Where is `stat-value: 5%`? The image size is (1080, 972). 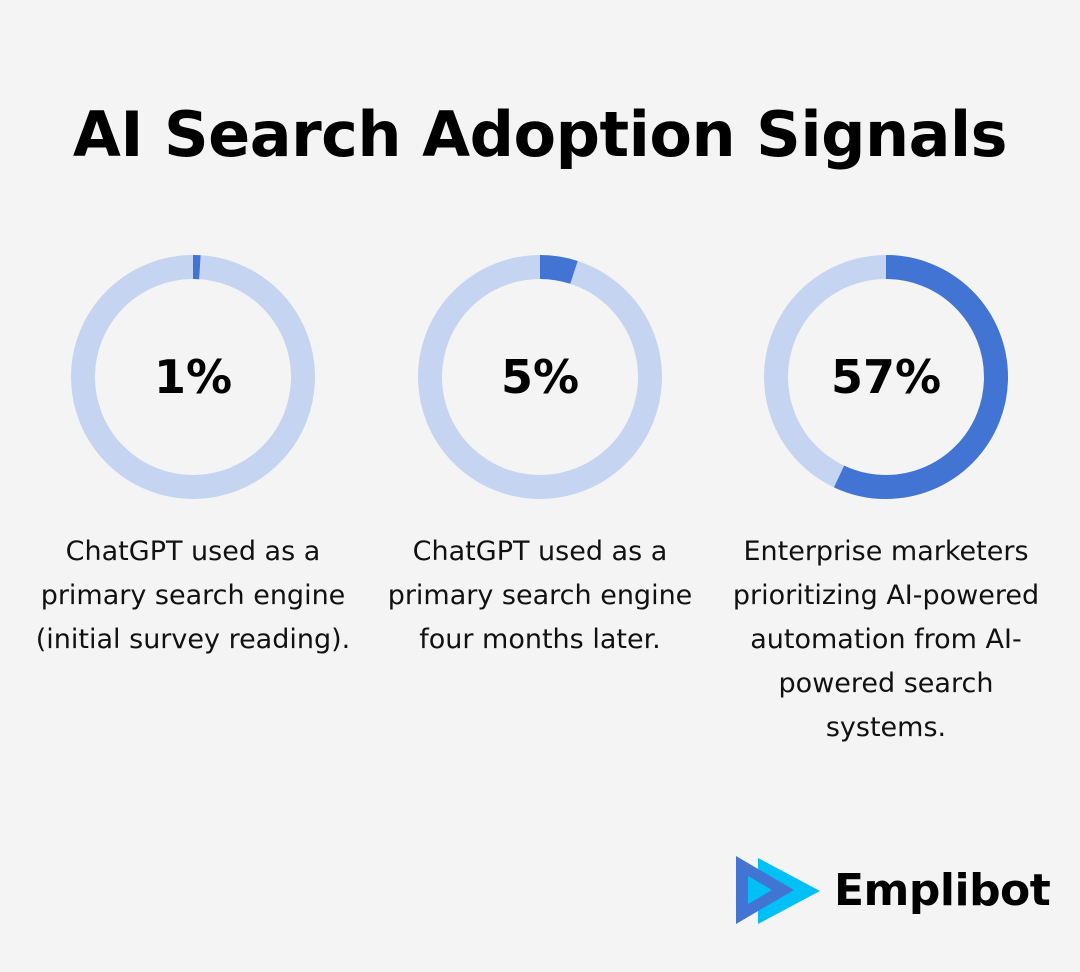 stat-value: 5% is located at coordinates (540, 377).